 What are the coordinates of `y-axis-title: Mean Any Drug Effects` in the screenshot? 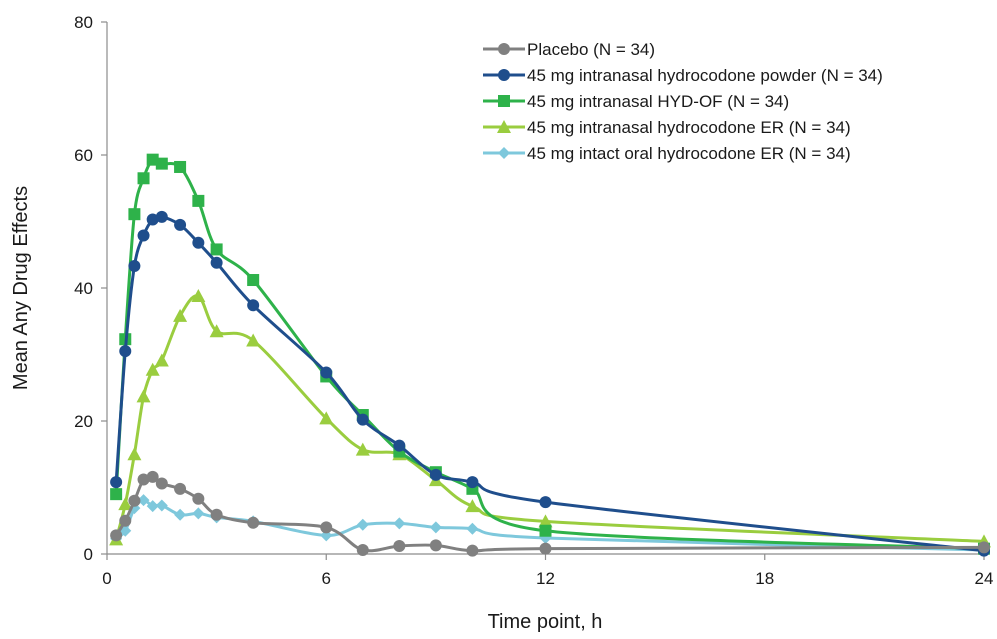 It's located at (21, 288).